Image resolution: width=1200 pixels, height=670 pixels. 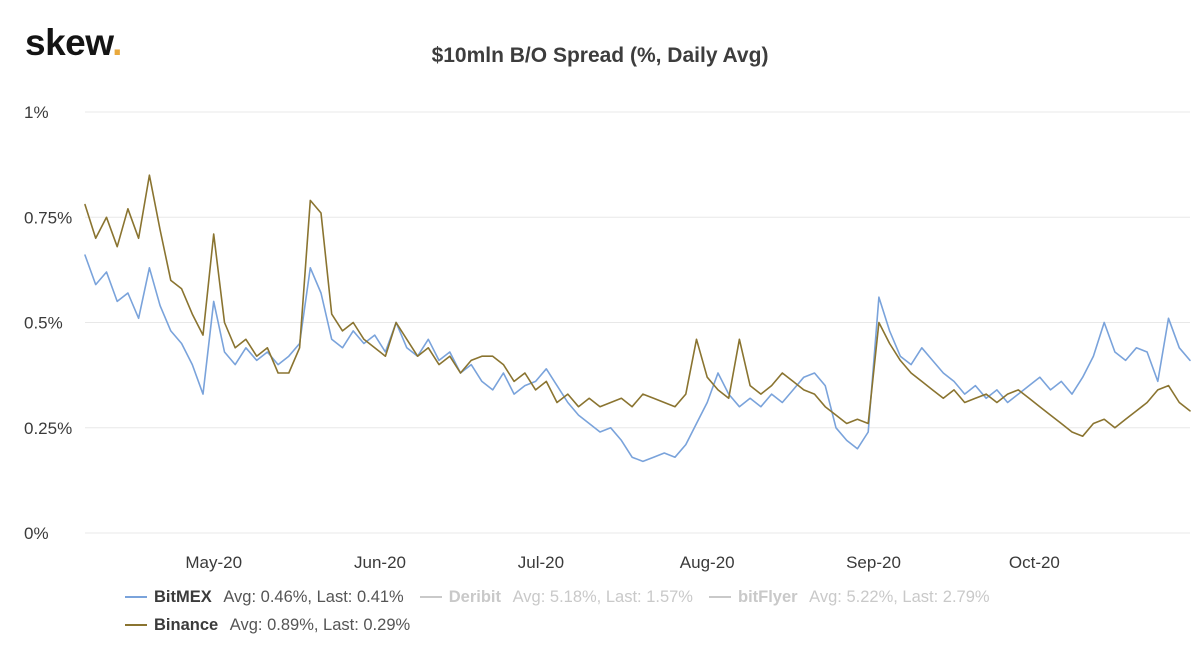 What do you see at coordinates (43, 323) in the screenshot?
I see `y-axis-label: 0.5%` at bounding box center [43, 323].